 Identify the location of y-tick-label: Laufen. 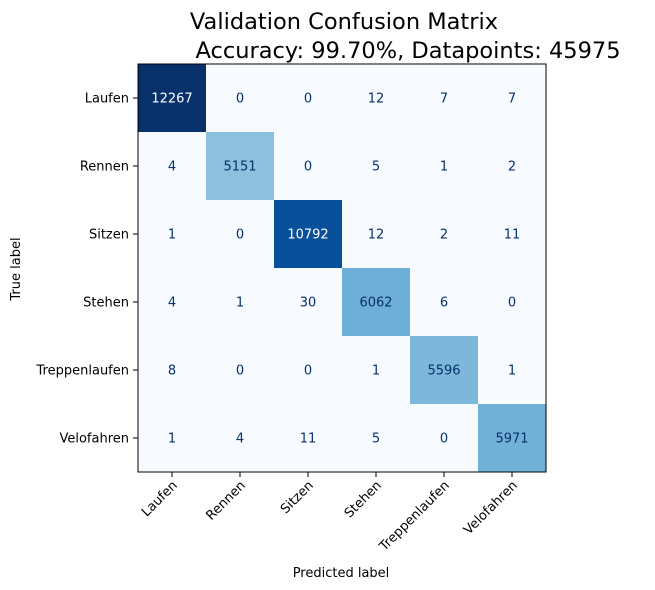
(107, 99).